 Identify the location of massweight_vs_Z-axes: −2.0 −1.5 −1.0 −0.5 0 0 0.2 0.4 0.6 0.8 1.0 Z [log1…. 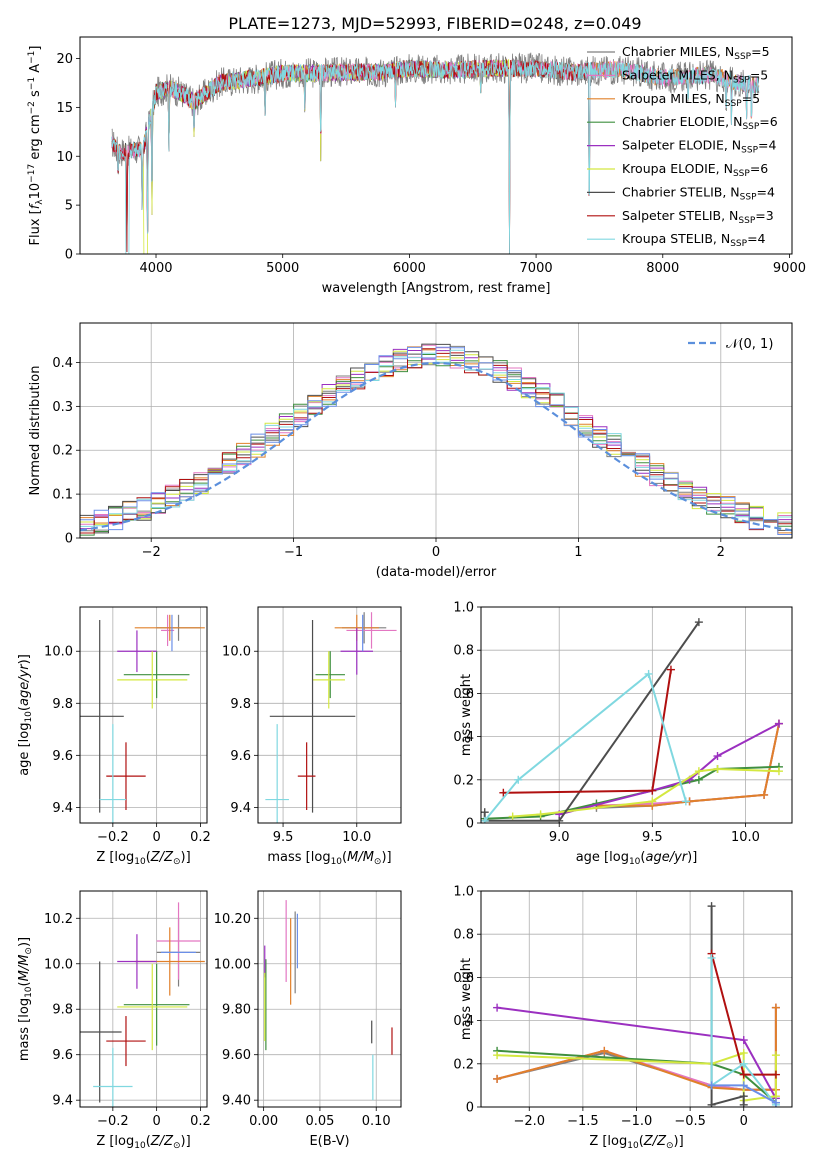
(623, 1018).